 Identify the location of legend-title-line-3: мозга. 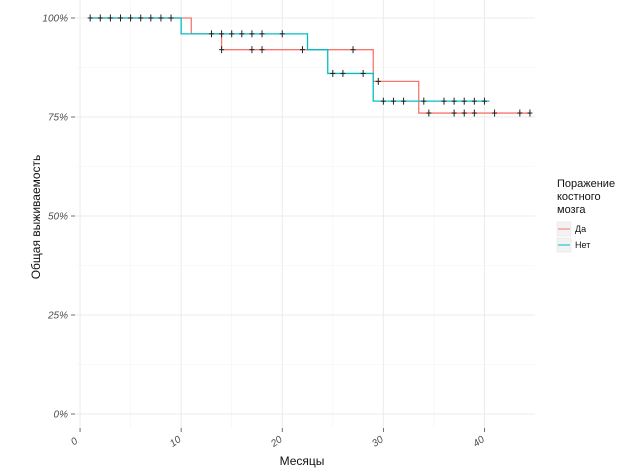
(571, 210).